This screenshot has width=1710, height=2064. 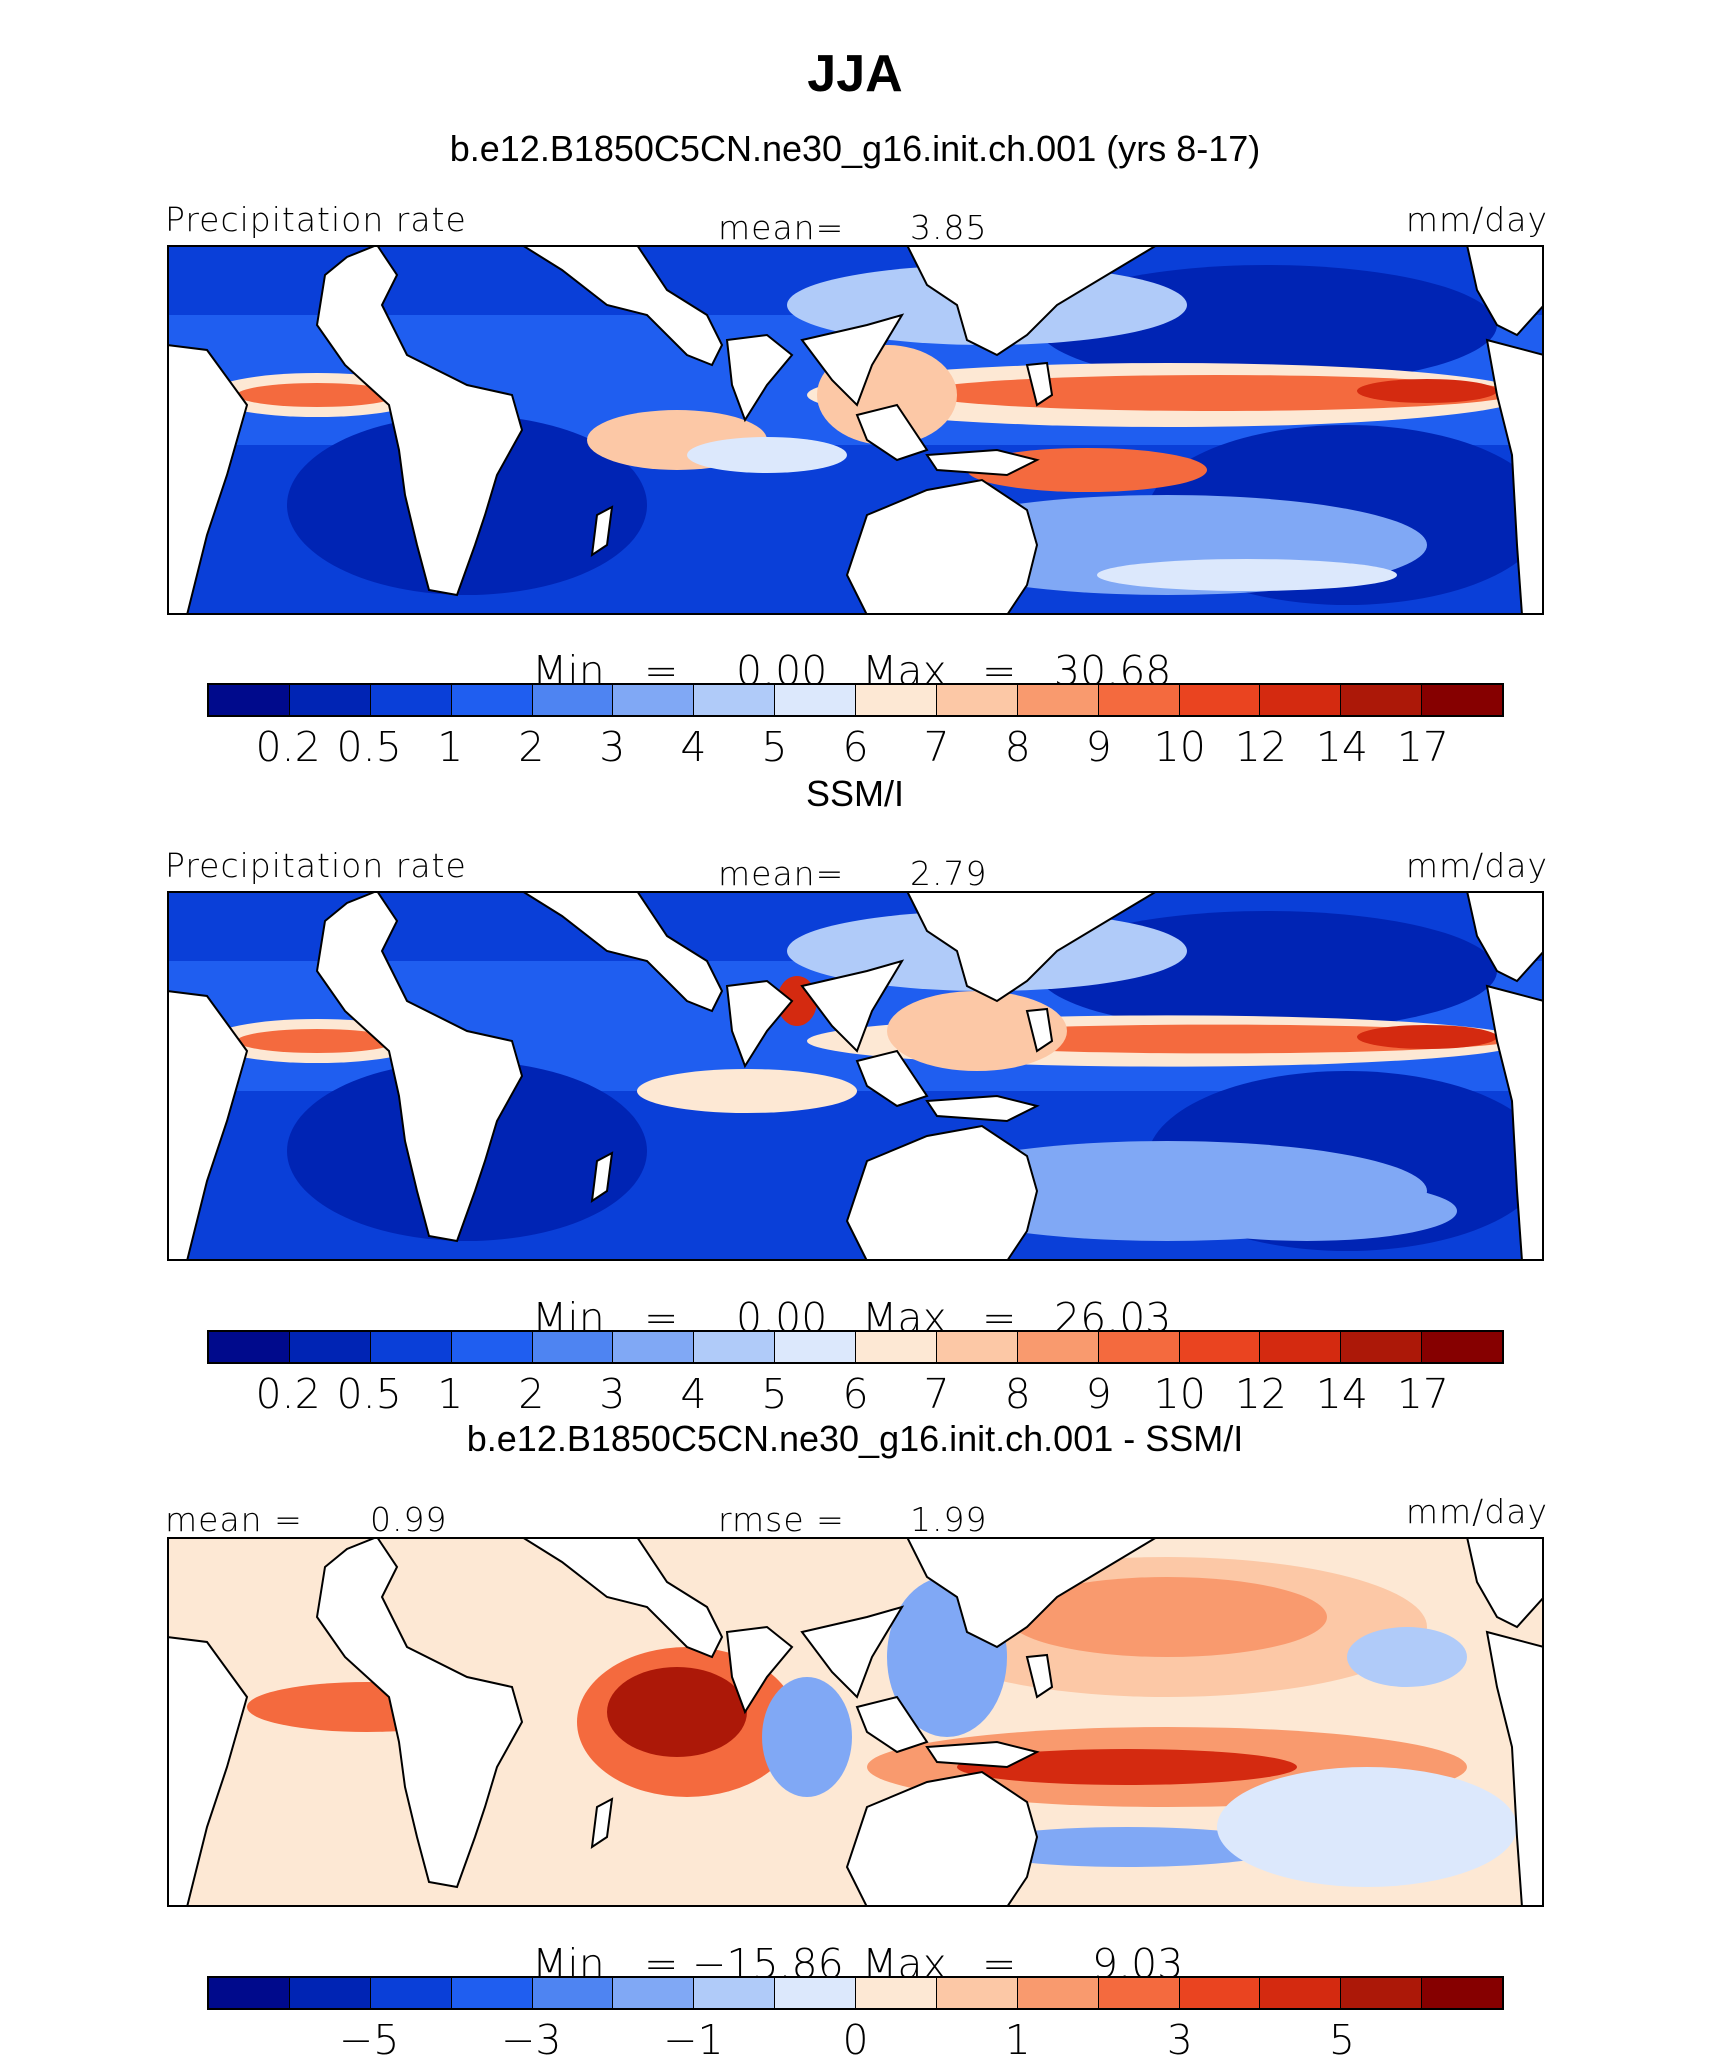 I want to click on colorbar-tick-label: 6, so click(x=855, y=1394).